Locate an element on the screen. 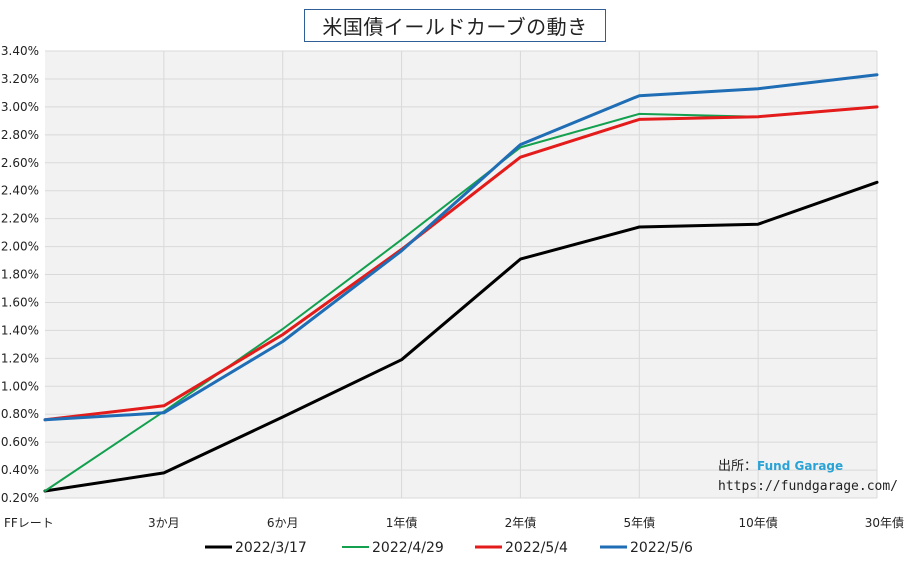 The height and width of the screenshot is (567, 908). x-tick-label: 30年債 is located at coordinates (884, 522).